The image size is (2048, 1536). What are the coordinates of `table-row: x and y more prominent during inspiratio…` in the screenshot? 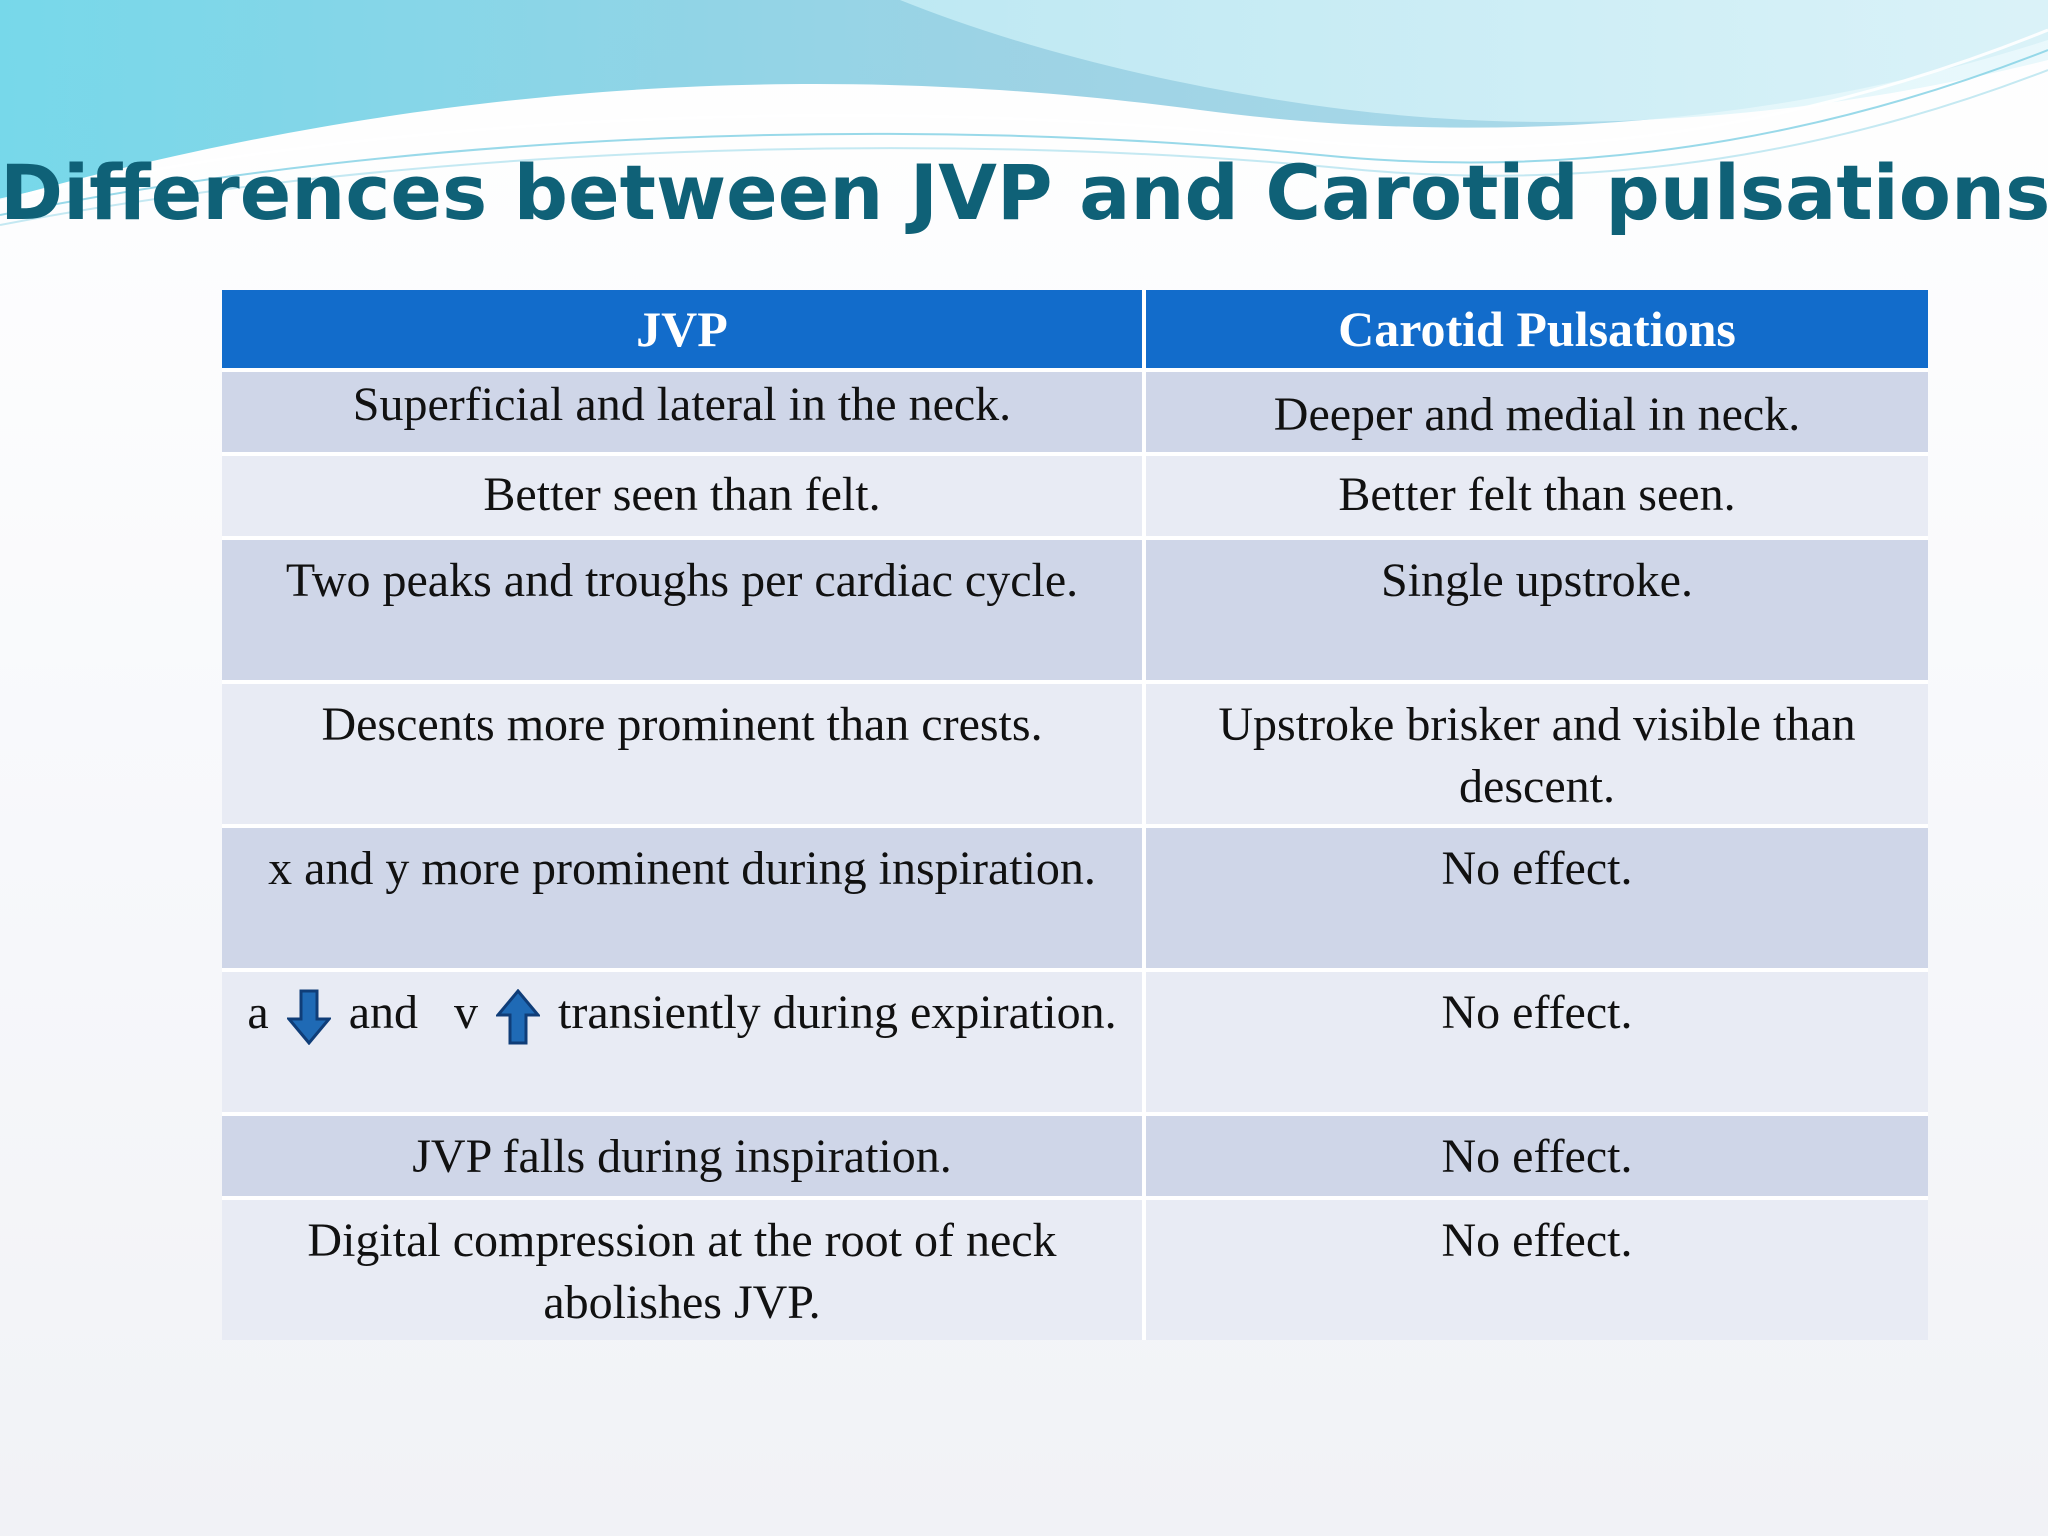 It's located at (1075, 896).